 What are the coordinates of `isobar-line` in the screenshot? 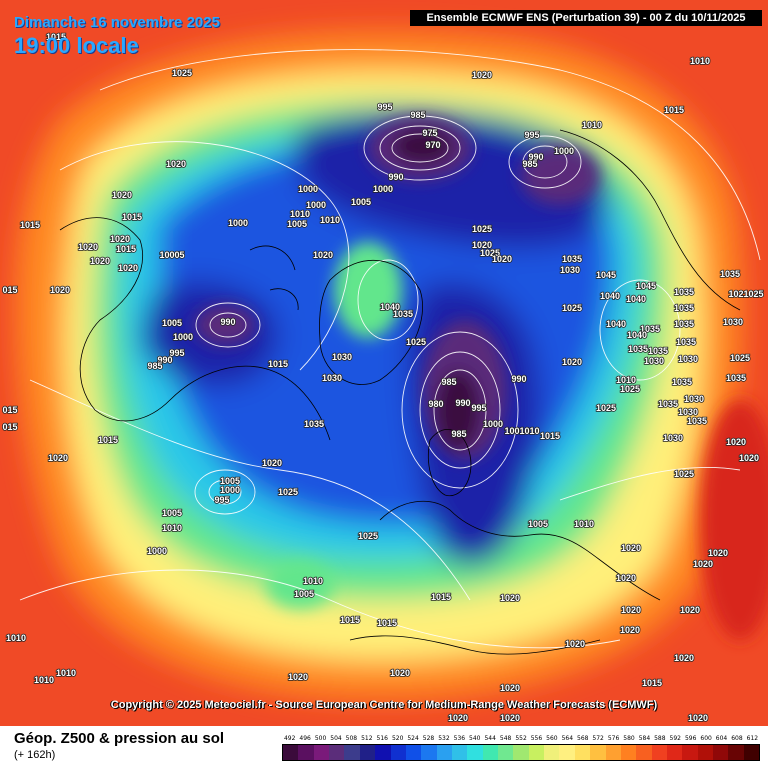 It's located at (204, 256).